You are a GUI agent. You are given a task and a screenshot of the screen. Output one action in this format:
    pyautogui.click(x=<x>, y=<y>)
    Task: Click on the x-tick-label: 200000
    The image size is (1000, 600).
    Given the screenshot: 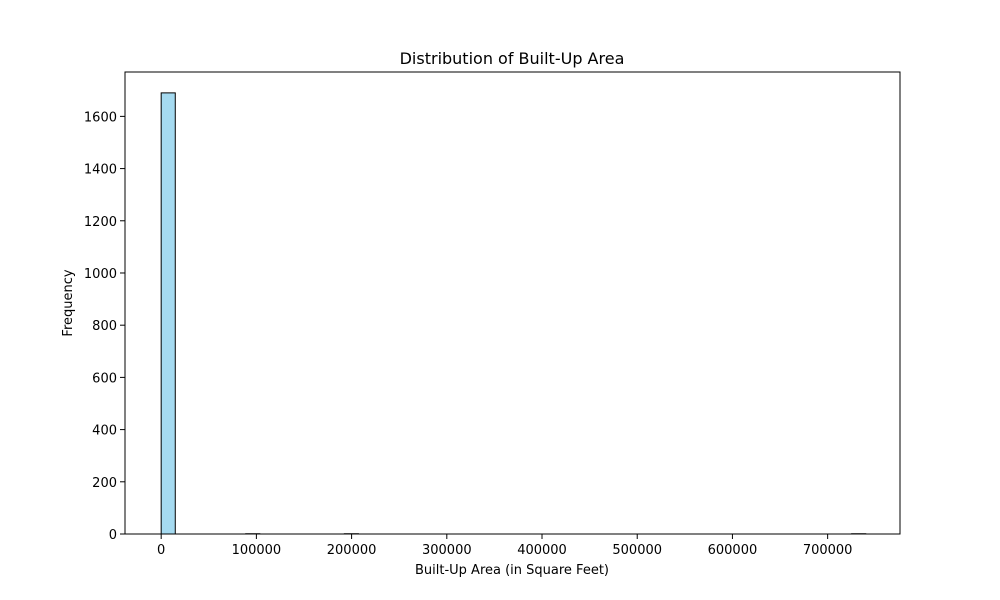 What is the action you would take?
    pyautogui.click(x=352, y=550)
    